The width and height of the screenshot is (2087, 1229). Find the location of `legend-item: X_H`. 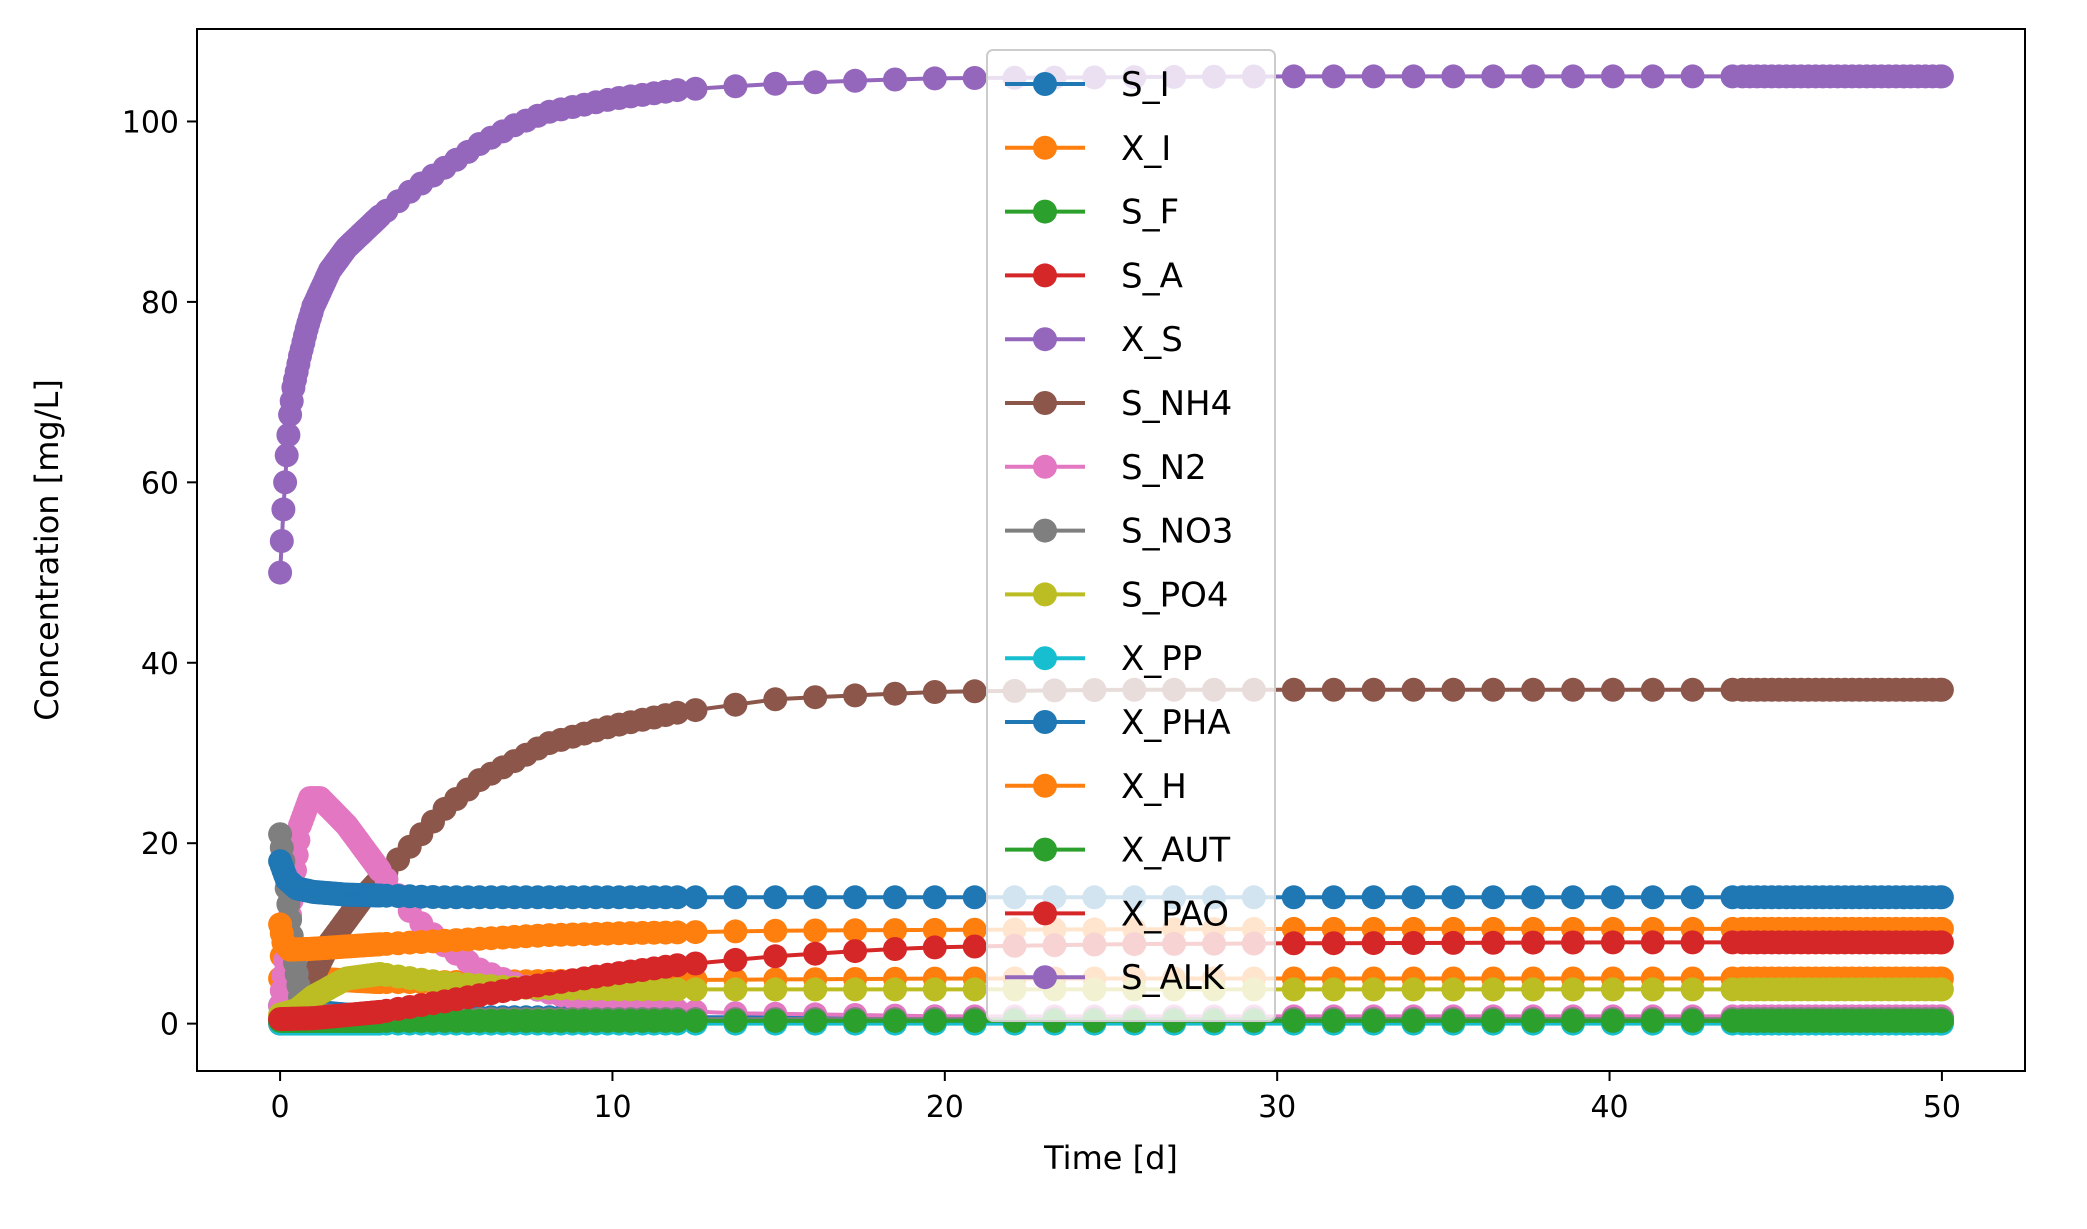

legend-item: X_H is located at coordinates (1096, 787).